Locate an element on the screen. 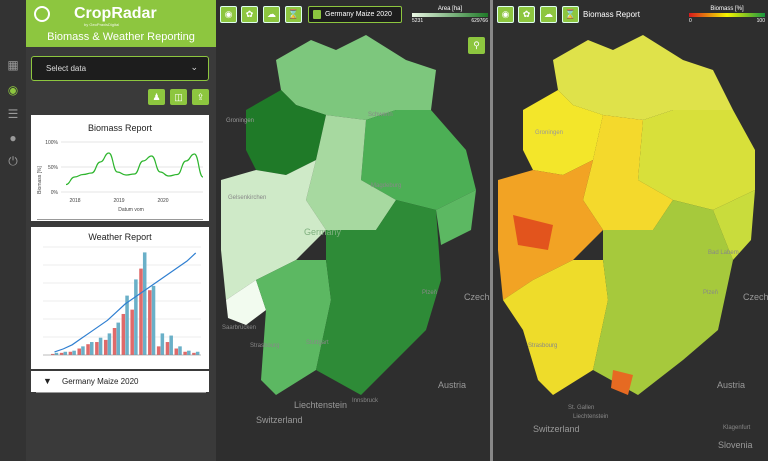  temperature-button: ⌛ is located at coordinates (293, 14).